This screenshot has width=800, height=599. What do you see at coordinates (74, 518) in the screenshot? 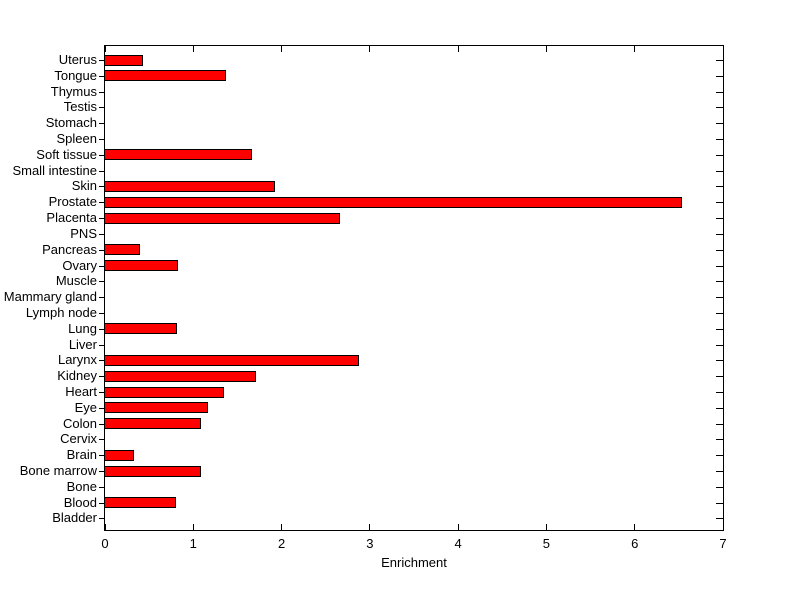
I see `ytick-label-bladder: Bladder` at bounding box center [74, 518].